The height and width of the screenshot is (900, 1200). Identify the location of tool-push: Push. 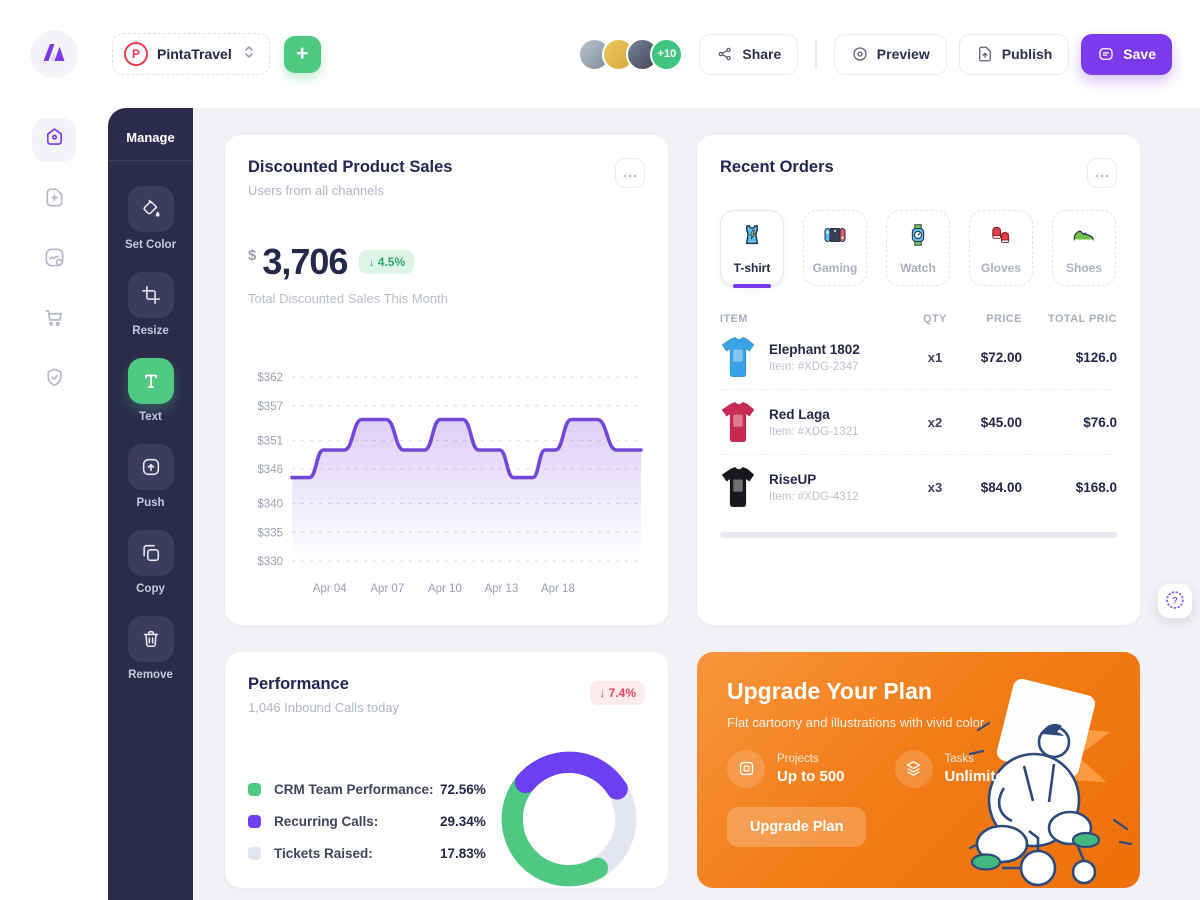
(150, 476).